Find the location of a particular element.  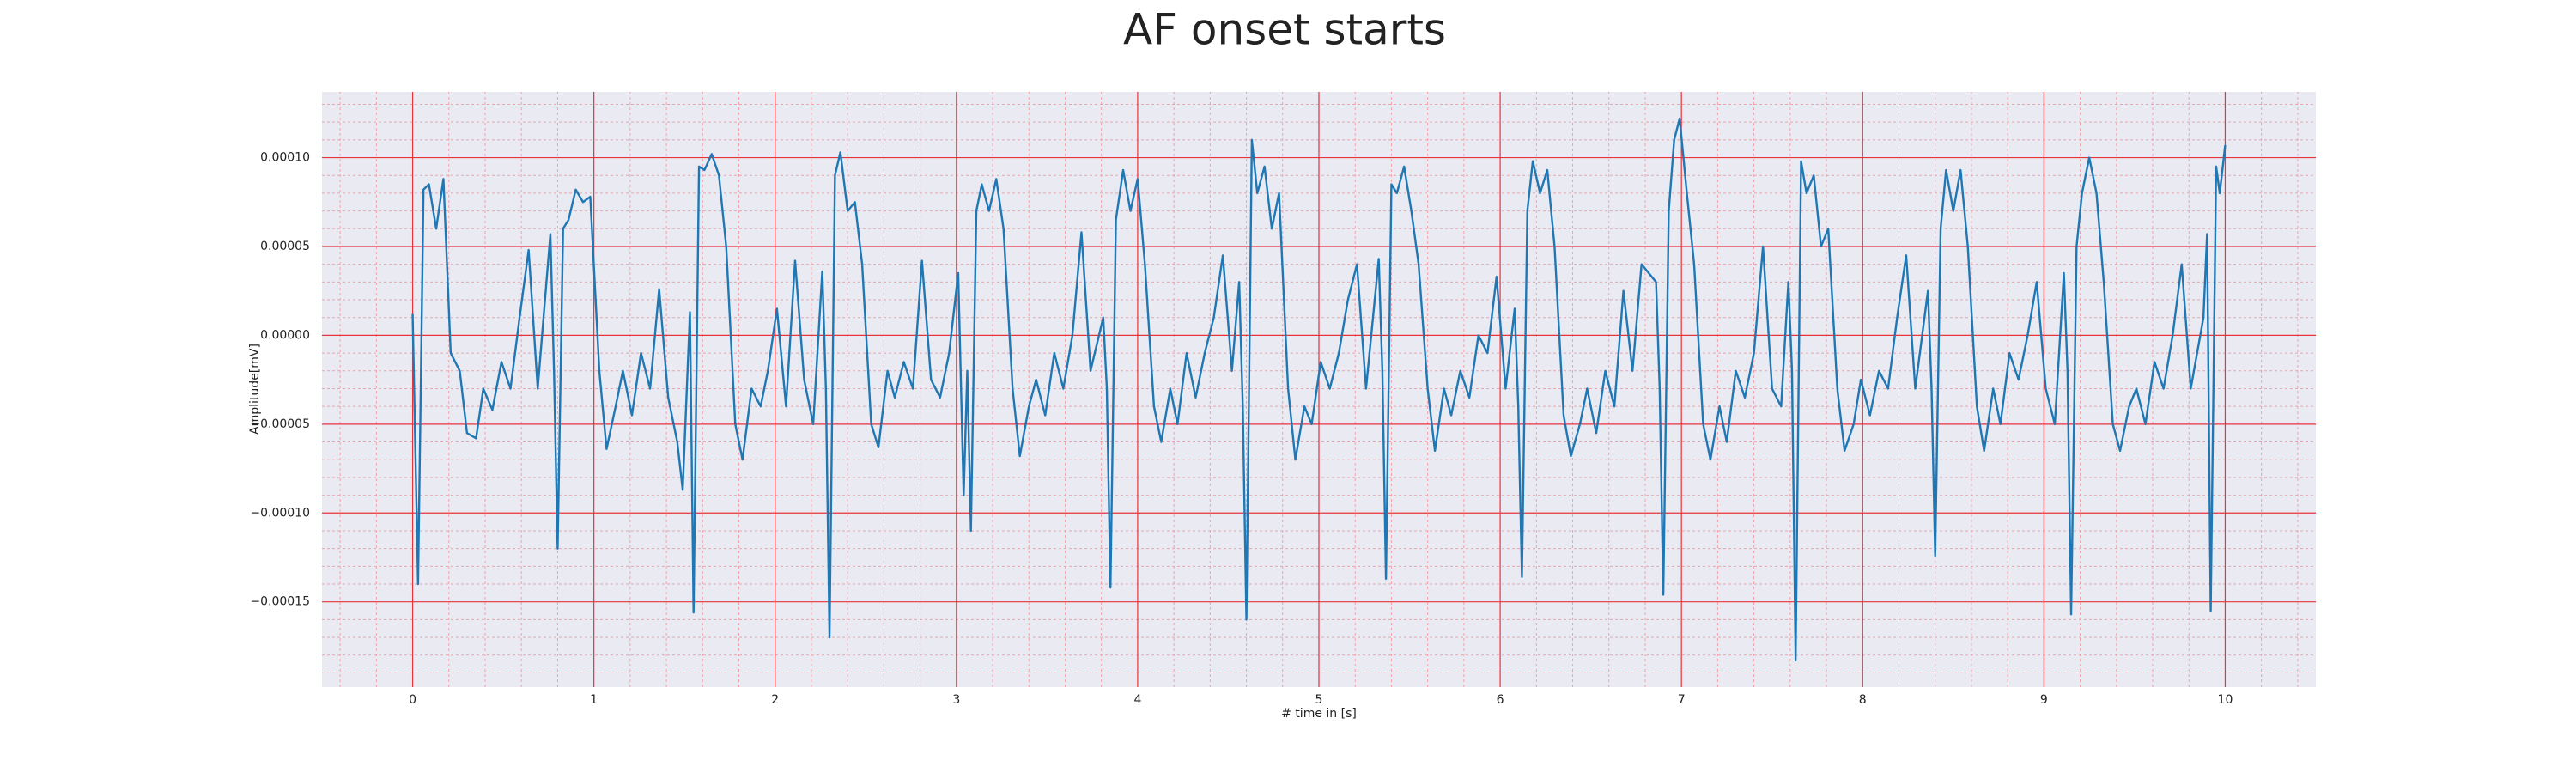

x-tick-label: 1 is located at coordinates (594, 700).